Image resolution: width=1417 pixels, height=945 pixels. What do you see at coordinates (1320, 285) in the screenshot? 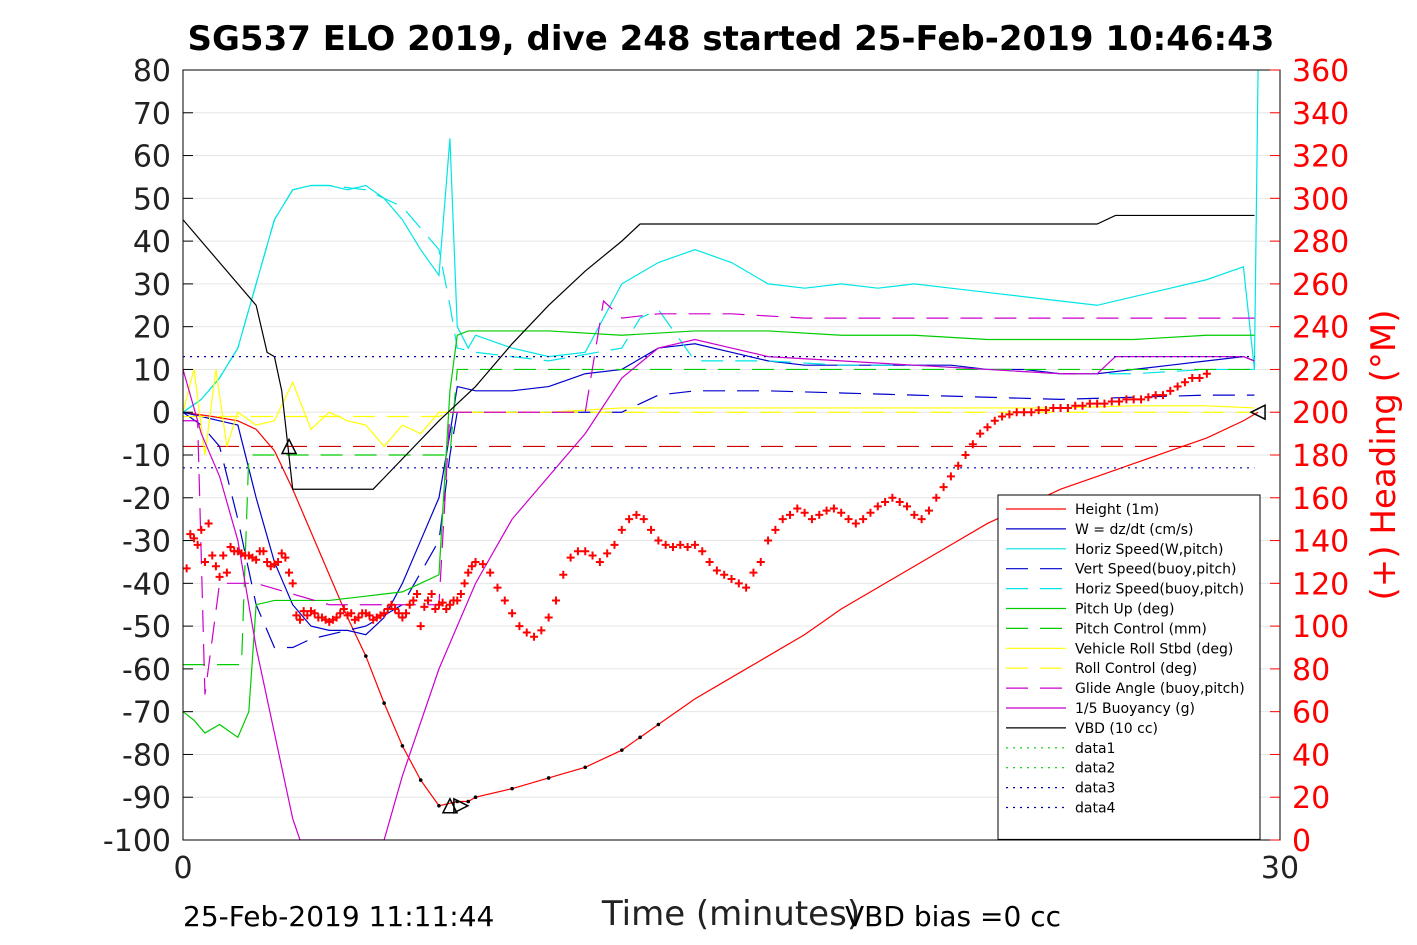
I see `y-right-tick-label: 260` at bounding box center [1320, 285].